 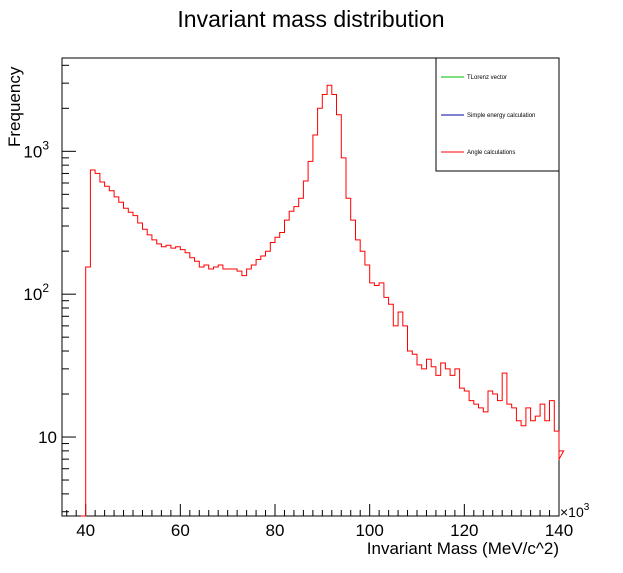 What do you see at coordinates (369, 530) in the screenshot?
I see `x-tick-label: 100` at bounding box center [369, 530].